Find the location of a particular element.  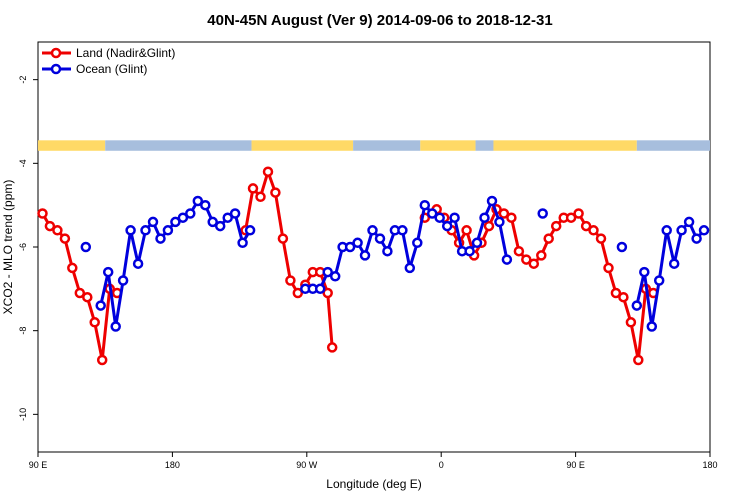

y-tick-label: -2 is located at coordinates (23, 80).